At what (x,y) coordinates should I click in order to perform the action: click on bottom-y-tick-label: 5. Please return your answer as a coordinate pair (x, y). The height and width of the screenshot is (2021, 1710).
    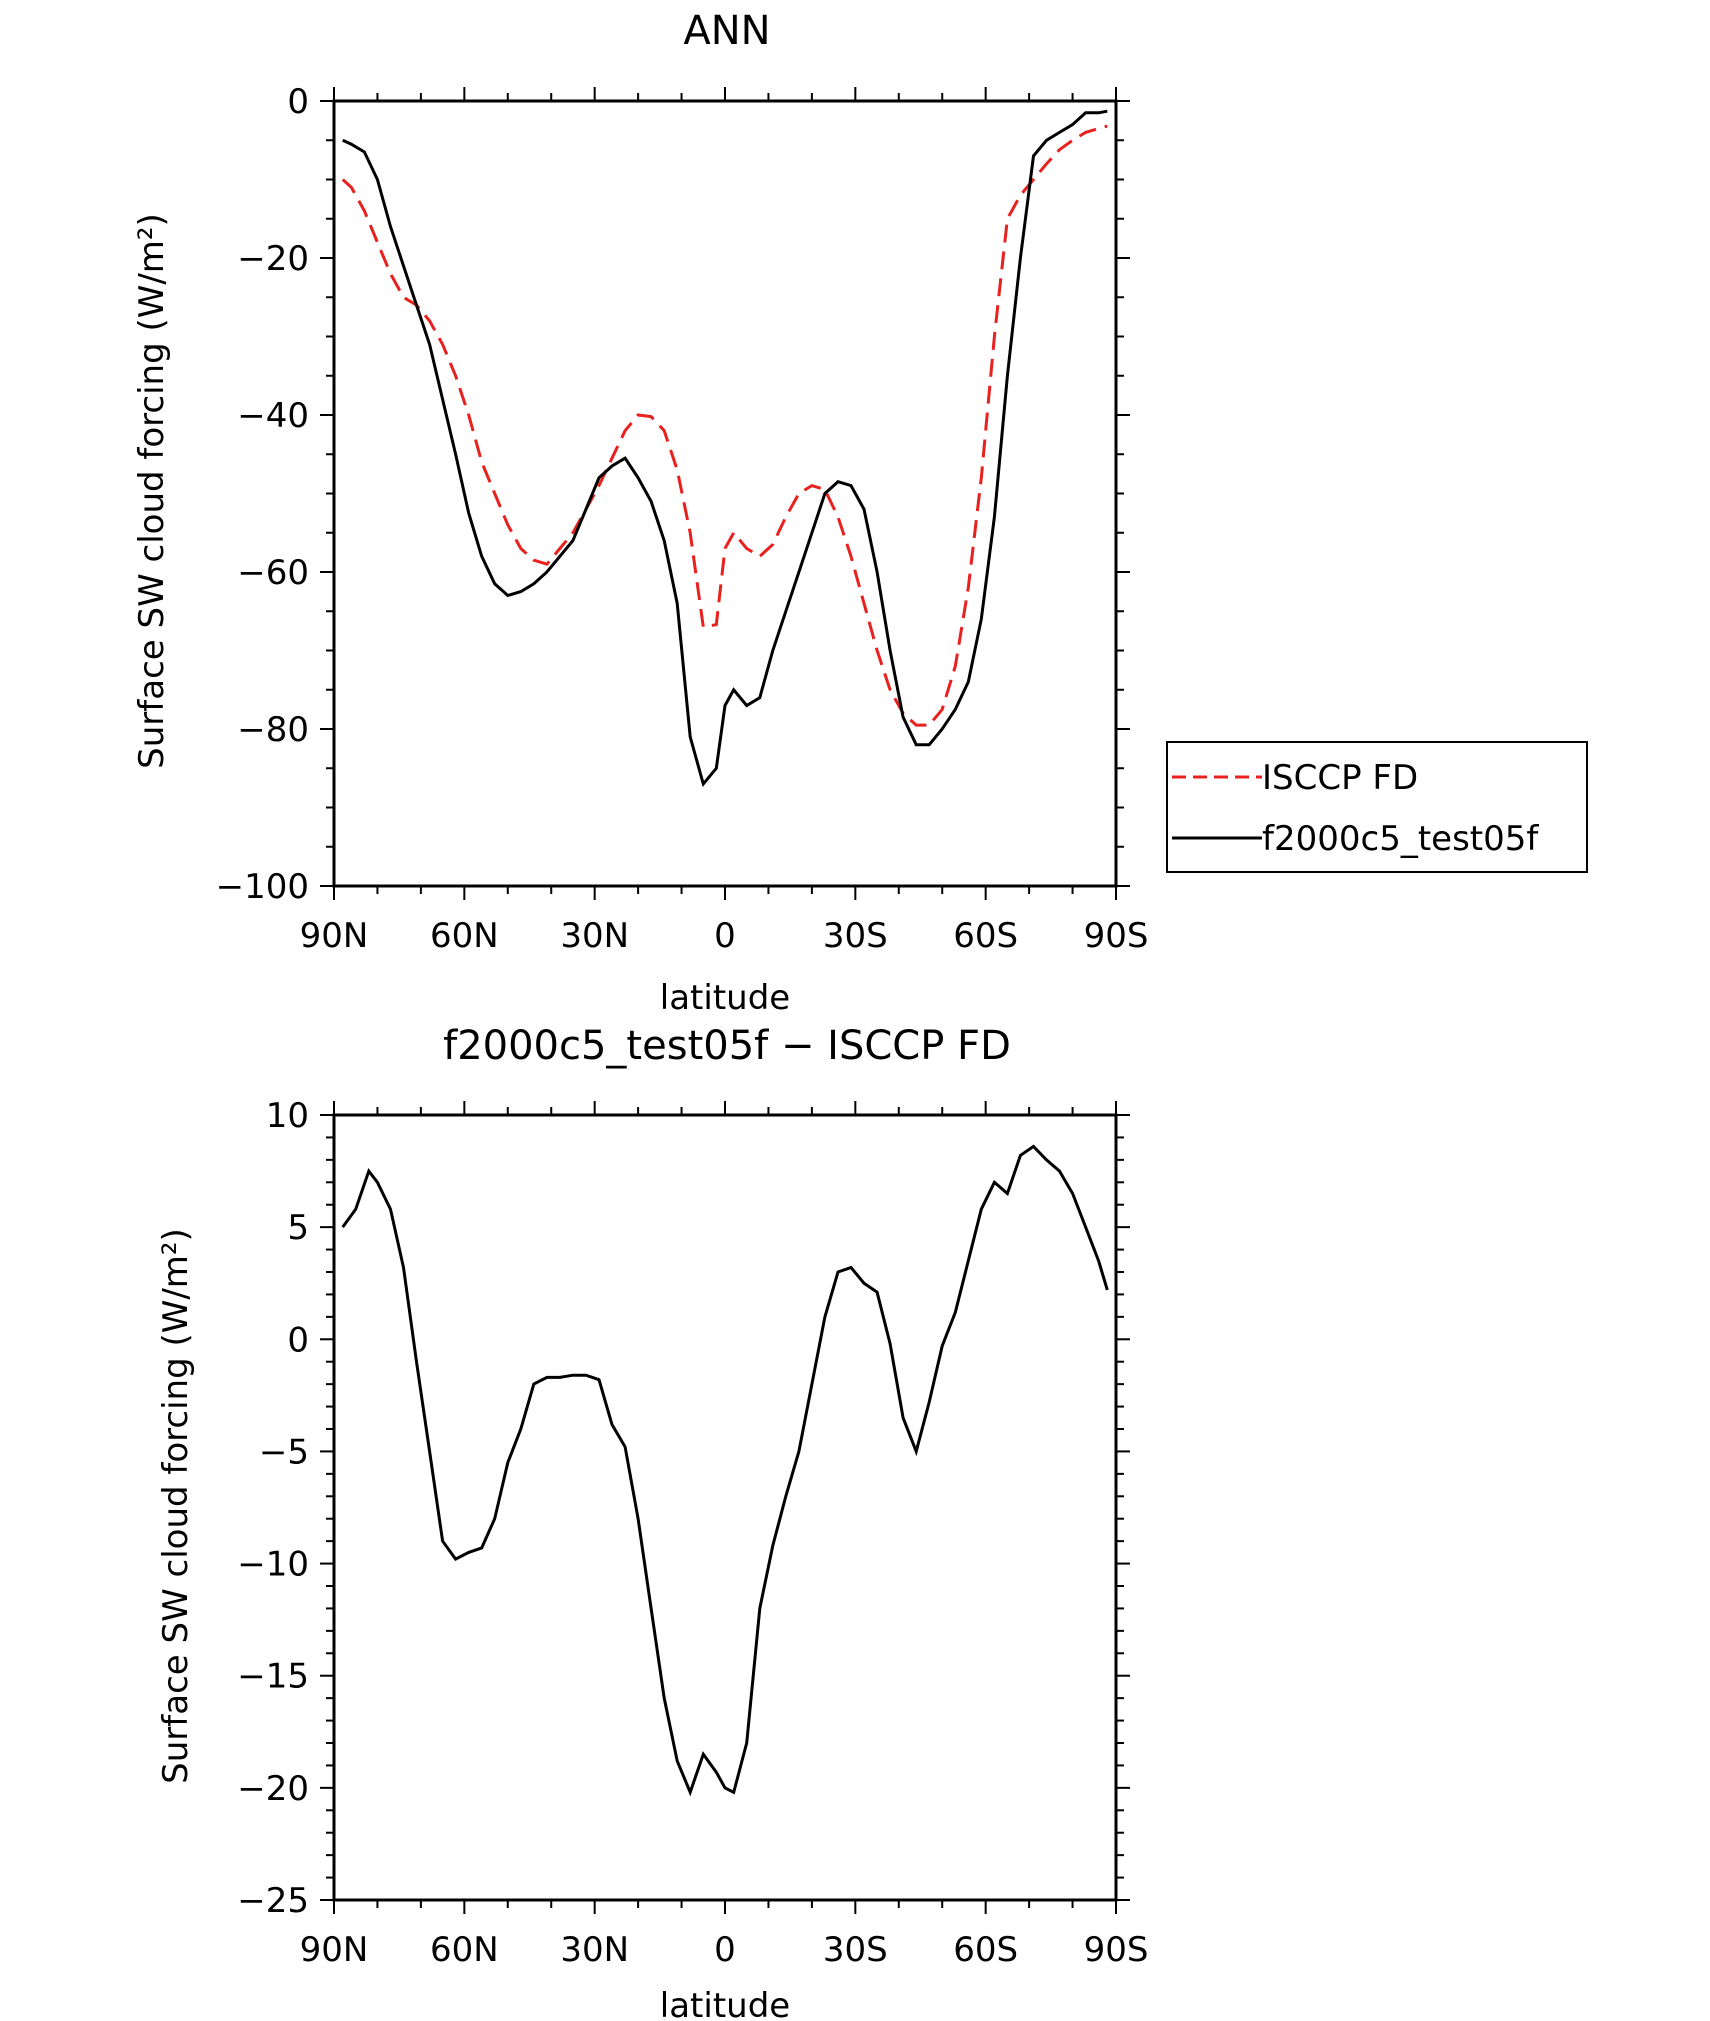
    Looking at the image, I should click on (298, 1228).